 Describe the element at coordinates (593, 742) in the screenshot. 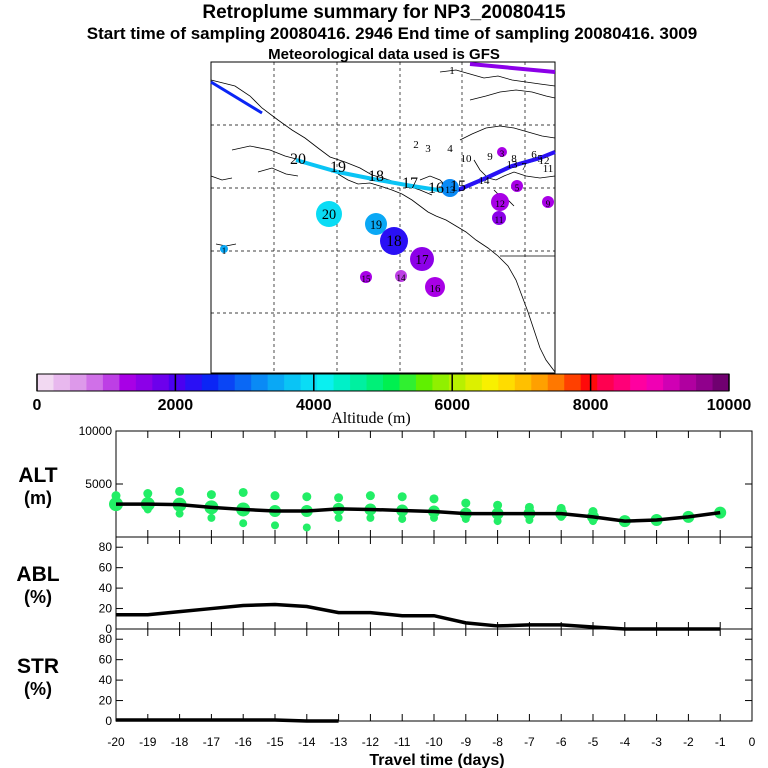

I see `x-tick-label: -5` at that location.